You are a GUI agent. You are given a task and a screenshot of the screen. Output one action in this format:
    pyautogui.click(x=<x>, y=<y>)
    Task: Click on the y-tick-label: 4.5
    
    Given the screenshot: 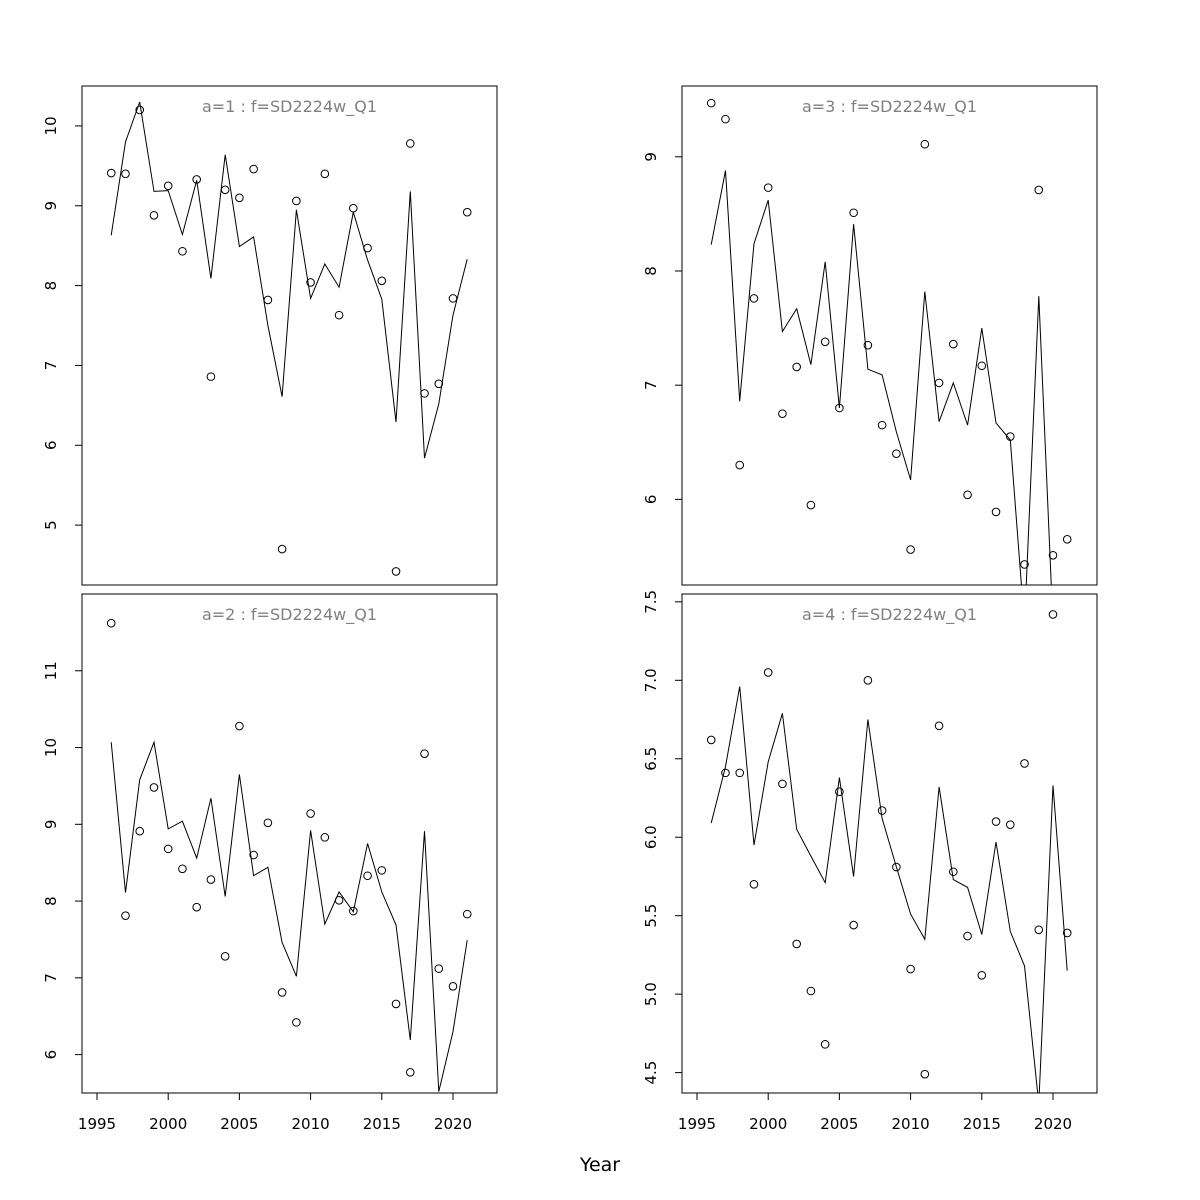 What is the action you would take?
    pyautogui.click(x=651, y=1073)
    